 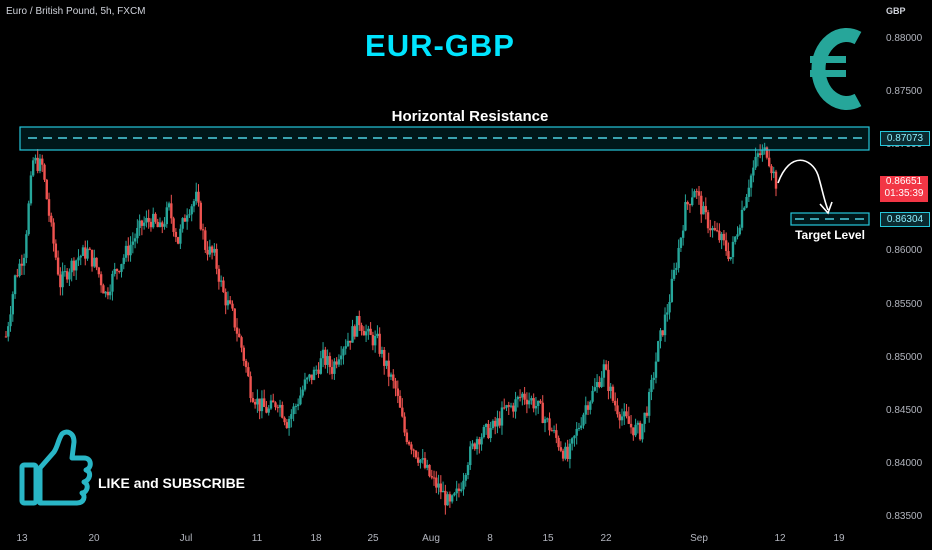 What do you see at coordinates (904, 38) in the screenshot?
I see `price-tick-label: 0.88000` at bounding box center [904, 38].